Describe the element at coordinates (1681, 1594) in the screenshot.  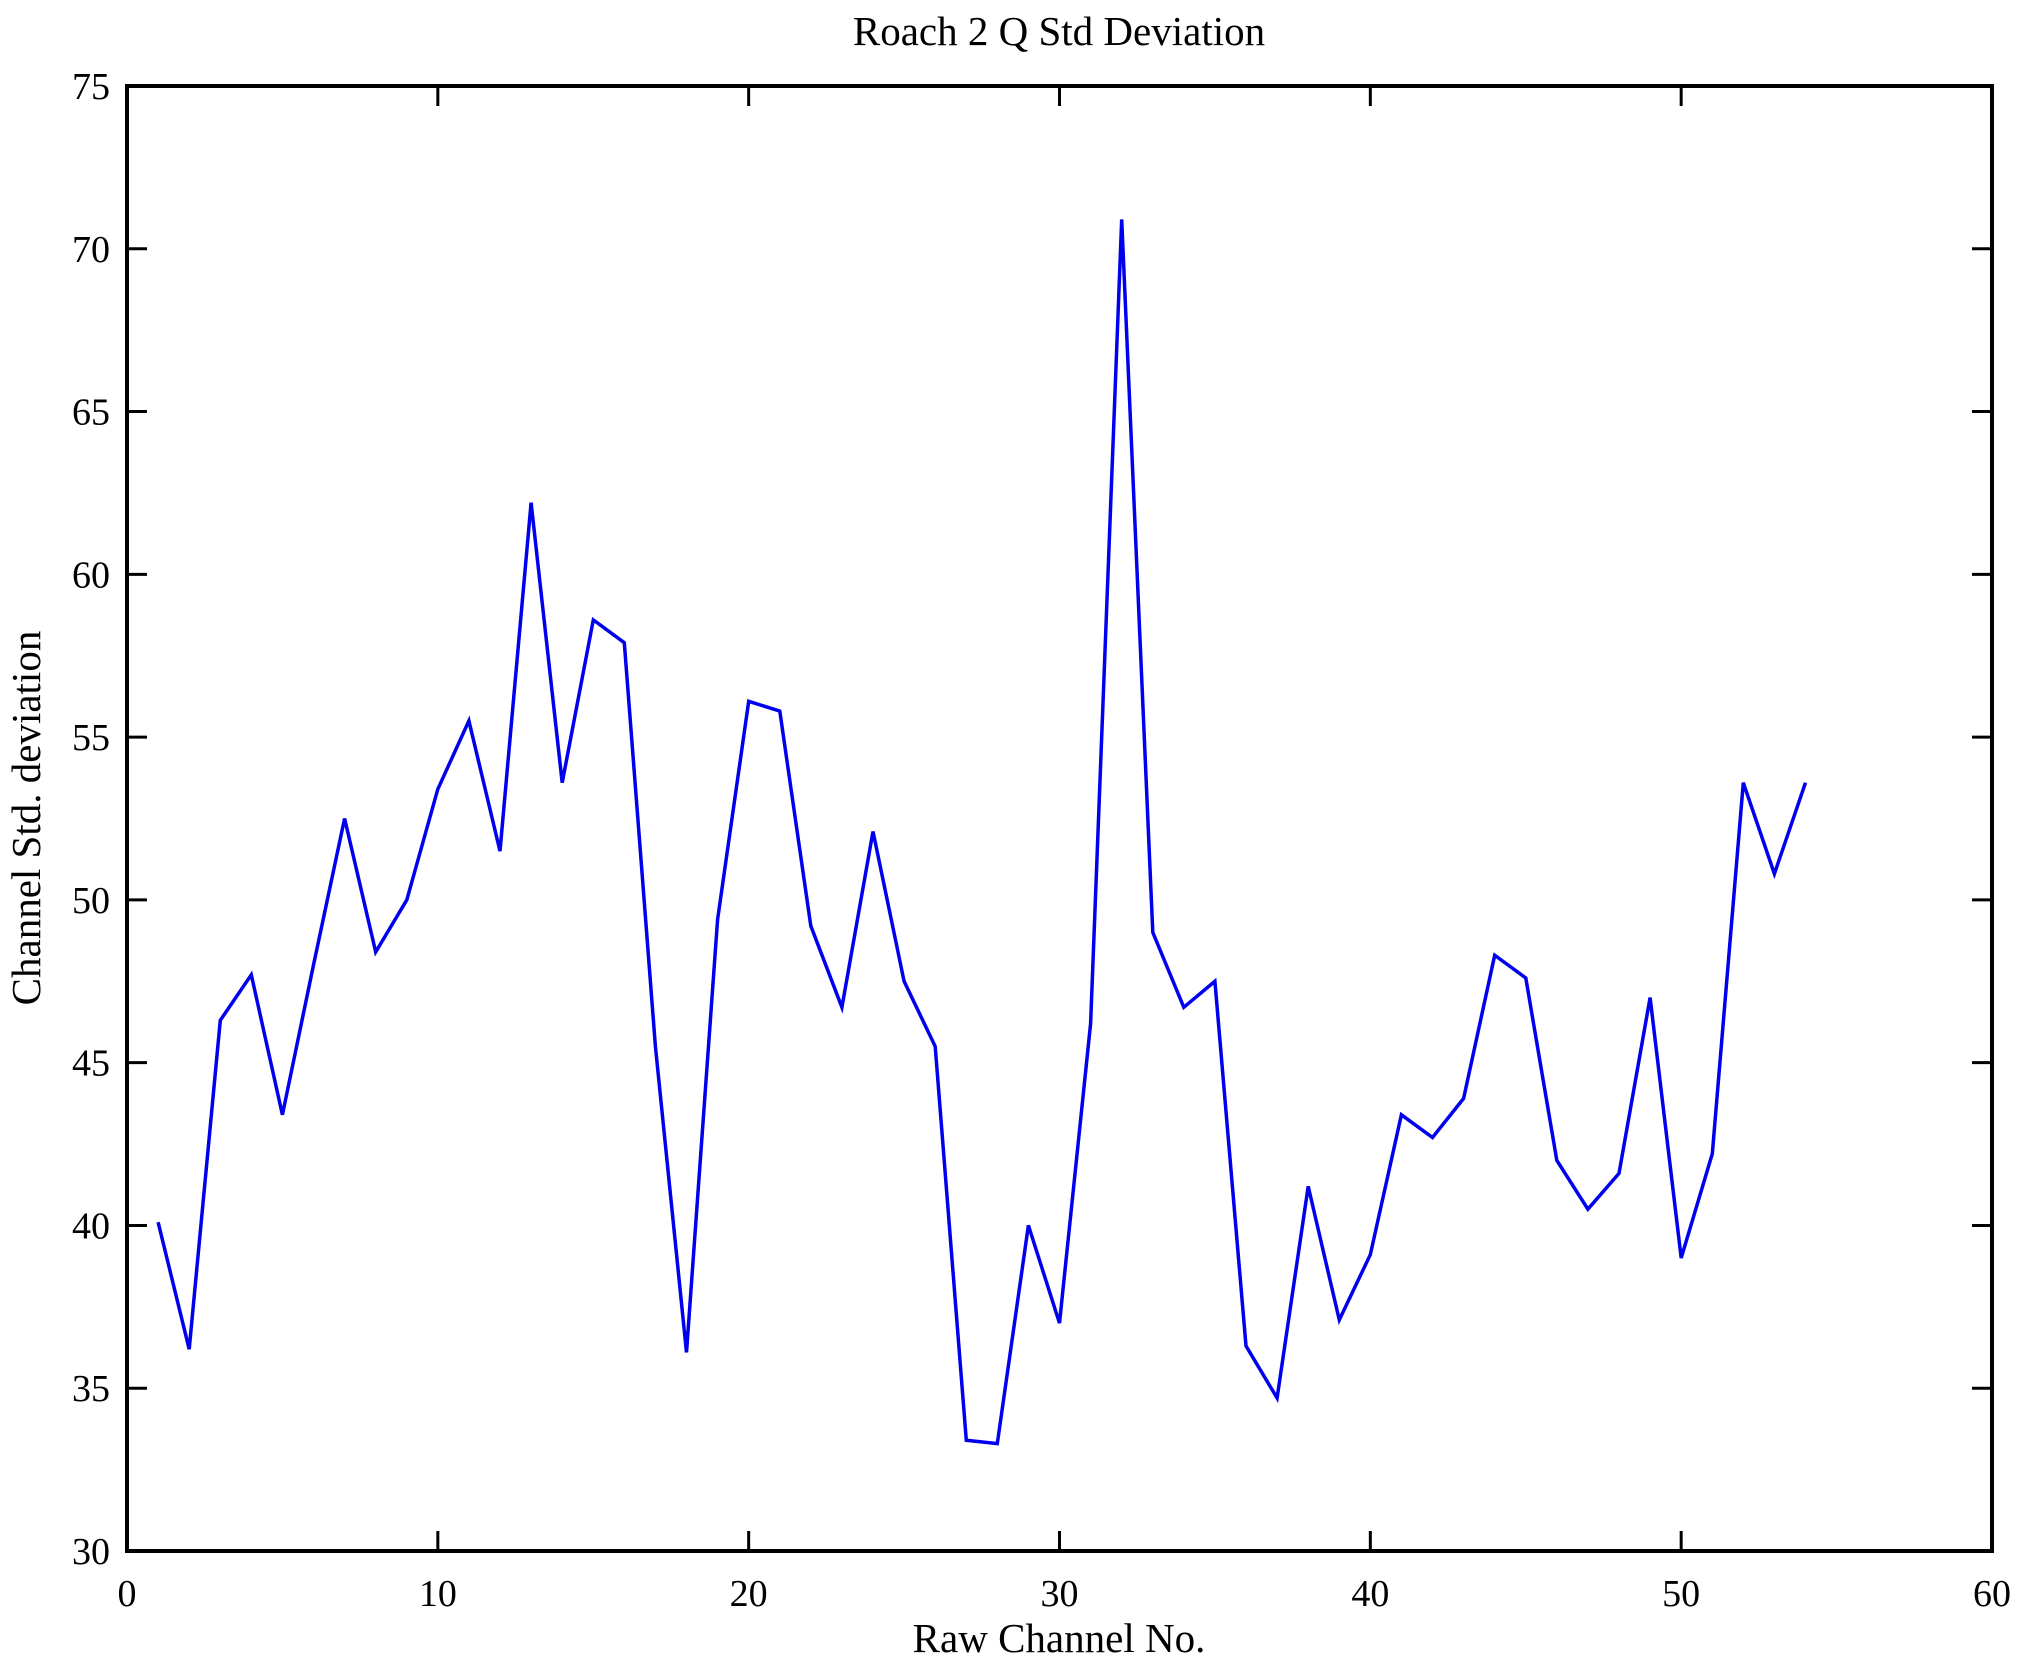
I see `x-tick-label: 50` at that location.